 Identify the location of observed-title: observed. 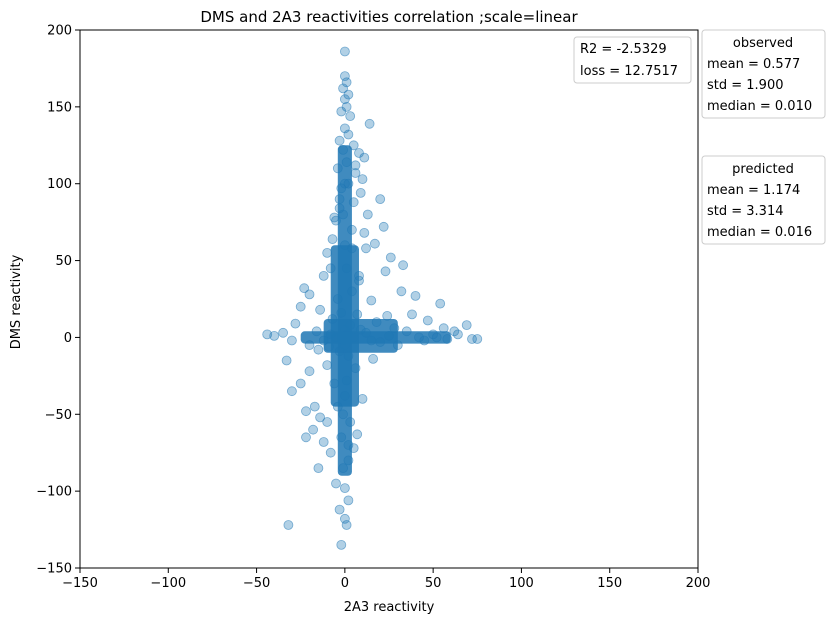
(763, 43).